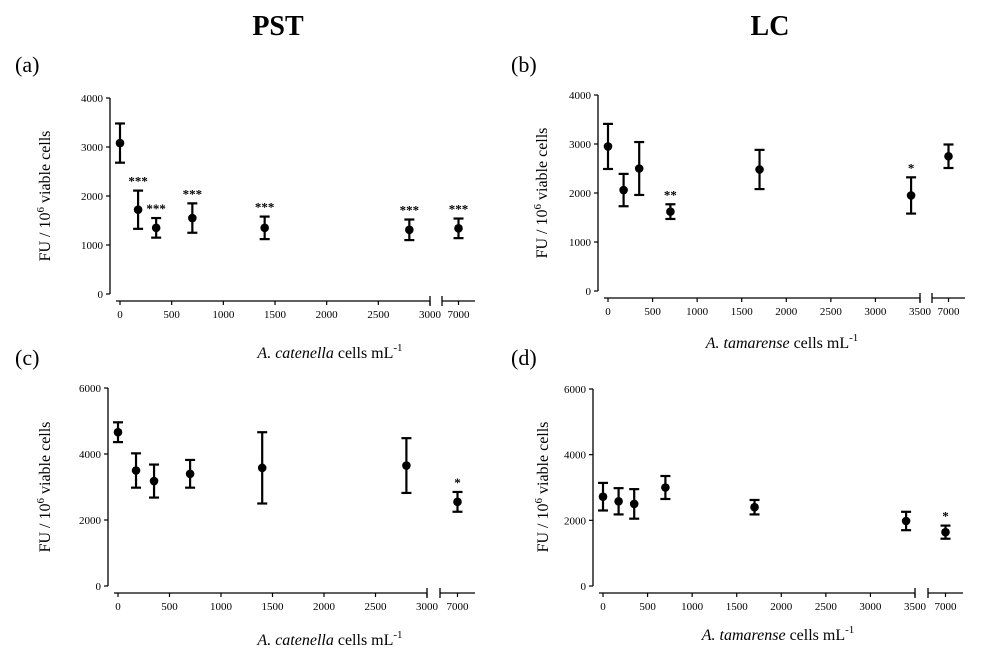 This screenshot has height=658, width=984. Describe the element at coordinates (27, 357) in the screenshot. I see `panel-label: (c)` at that location.